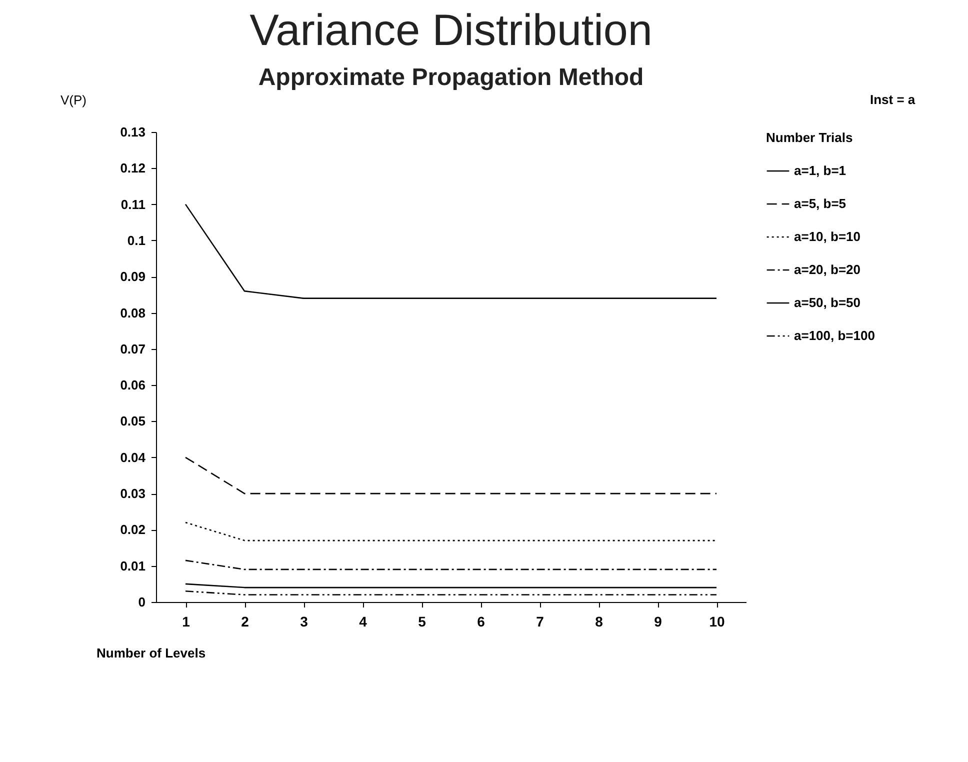  What do you see at coordinates (133, 276) in the screenshot?
I see `y-tick-label: 0.09` at bounding box center [133, 276].